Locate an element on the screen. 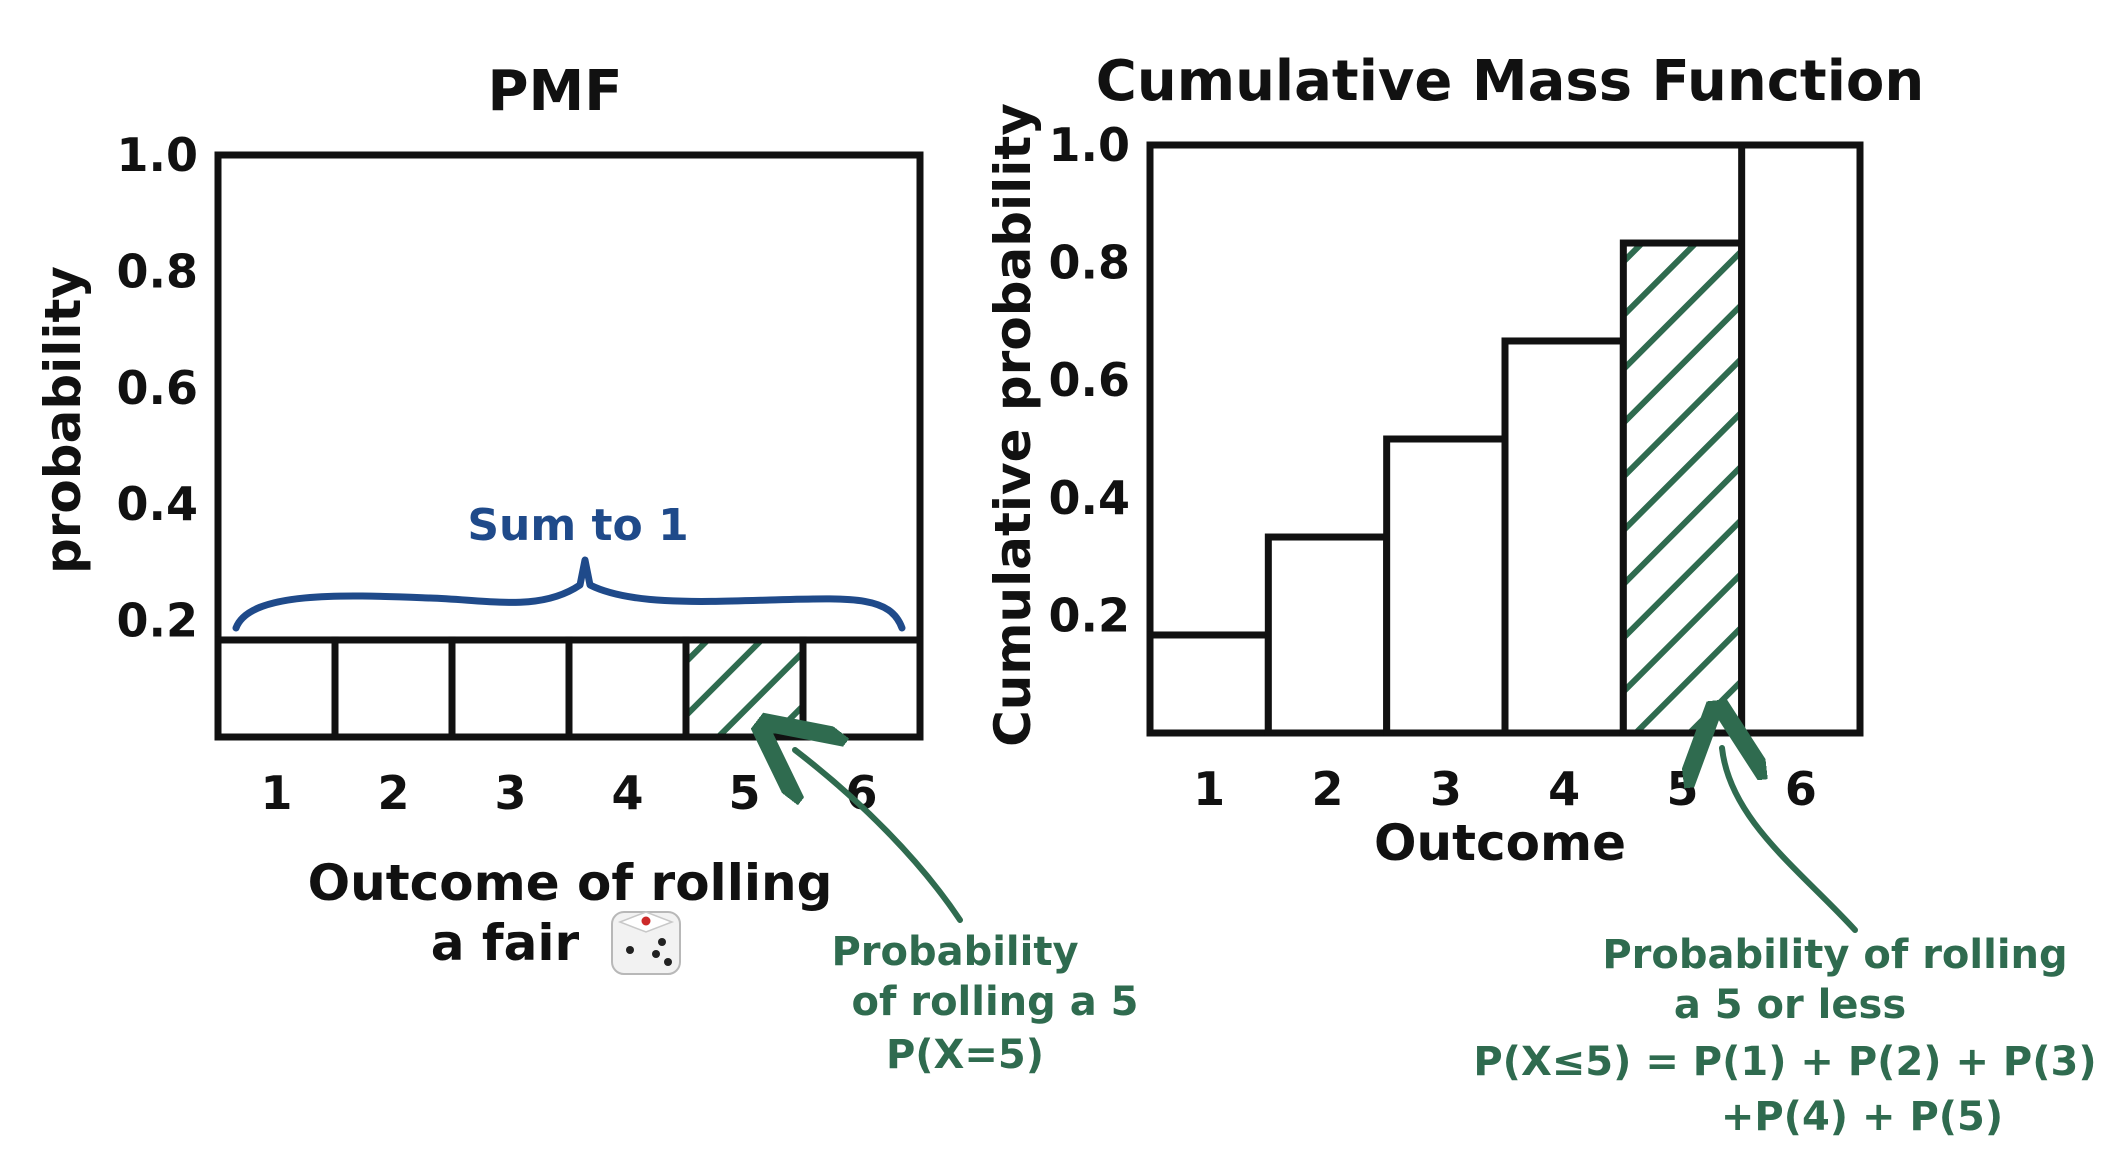 The width and height of the screenshot is (2106, 1166). cmf-y-ticks: 0.2 0.4 0.6 0.8 1.0 is located at coordinates (1090, 380).